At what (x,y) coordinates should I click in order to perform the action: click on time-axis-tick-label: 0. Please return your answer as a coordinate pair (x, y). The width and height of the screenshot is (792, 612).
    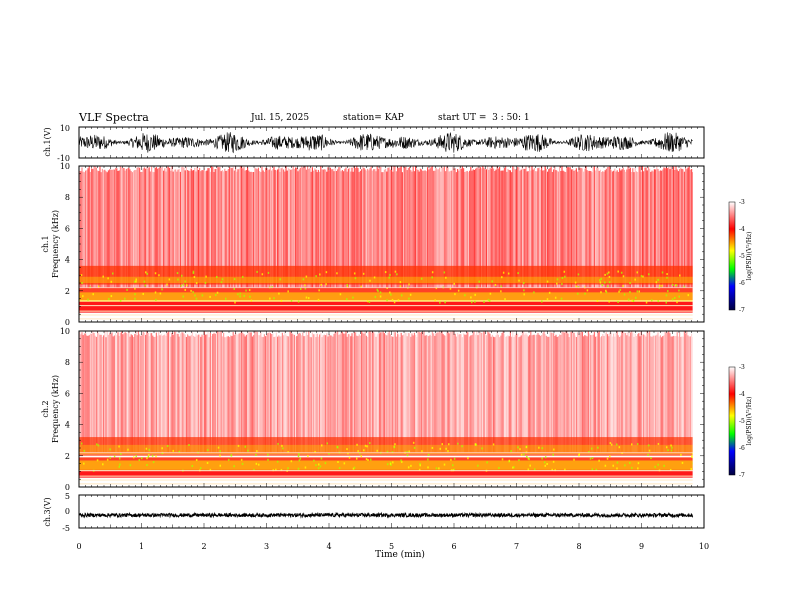
    Looking at the image, I should click on (78, 546).